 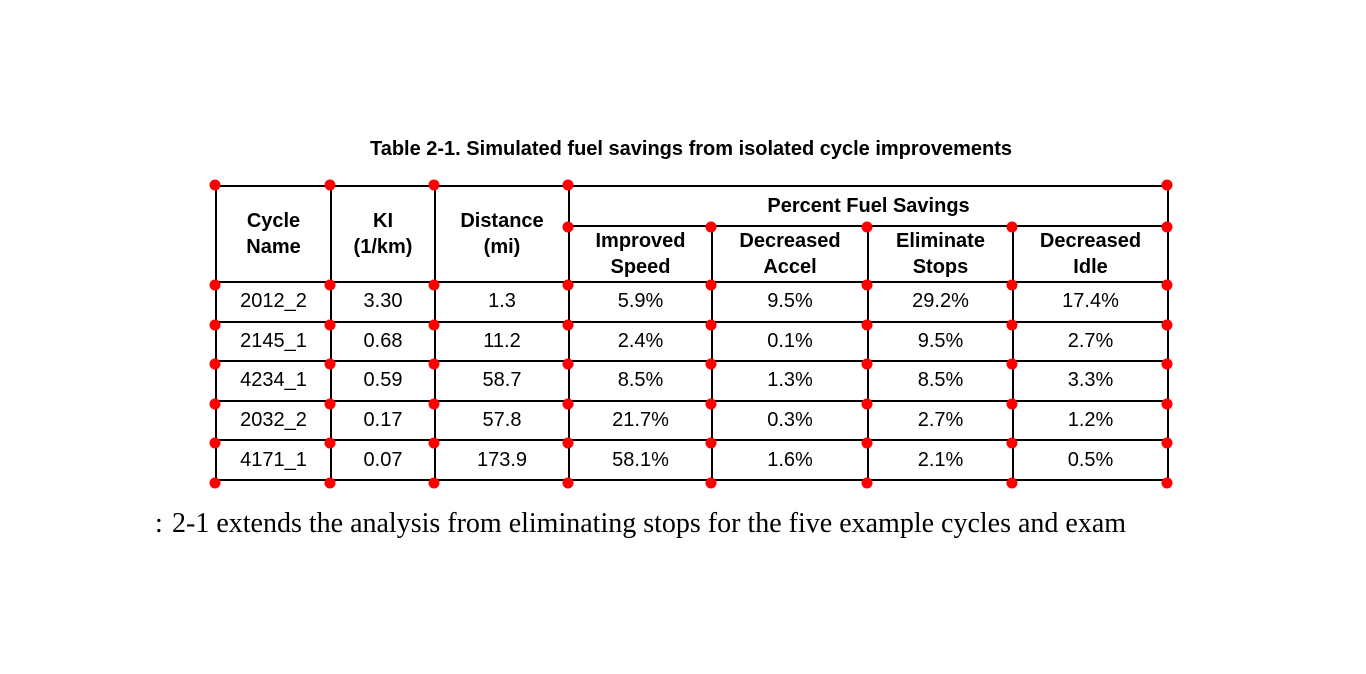 What do you see at coordinates (640, 460) in the screenshot?
I see `cell-improved-speed: 58.1%` at bounding box center [640, 460].